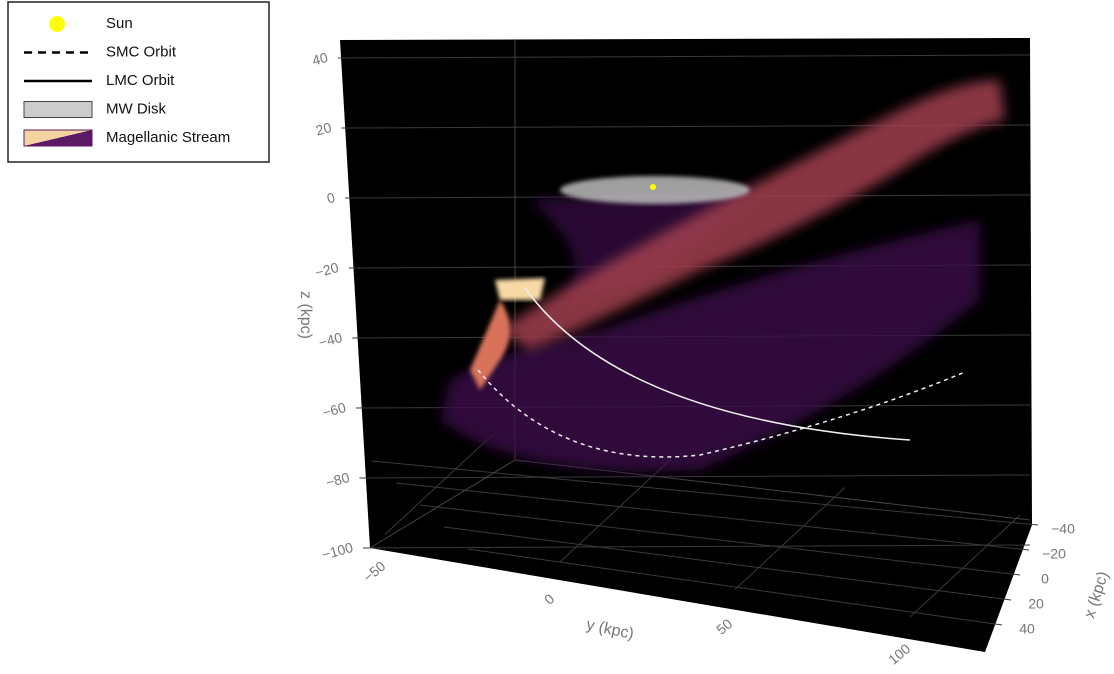 Image resolution: width=1114 pixels, height=674 pixels. I want to click on sun, so click(653, 187).